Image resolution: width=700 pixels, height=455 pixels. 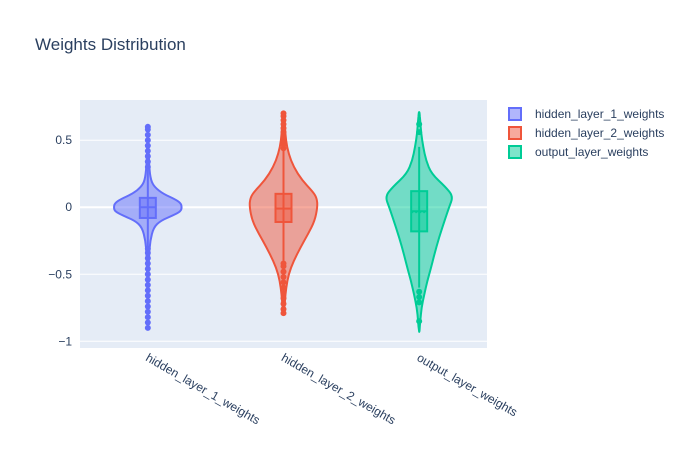 What do you see at coordinates (148, 227) in the screenshot?
I see `violin-hidden_layer_1_weights` at bounding box center [148, 227].